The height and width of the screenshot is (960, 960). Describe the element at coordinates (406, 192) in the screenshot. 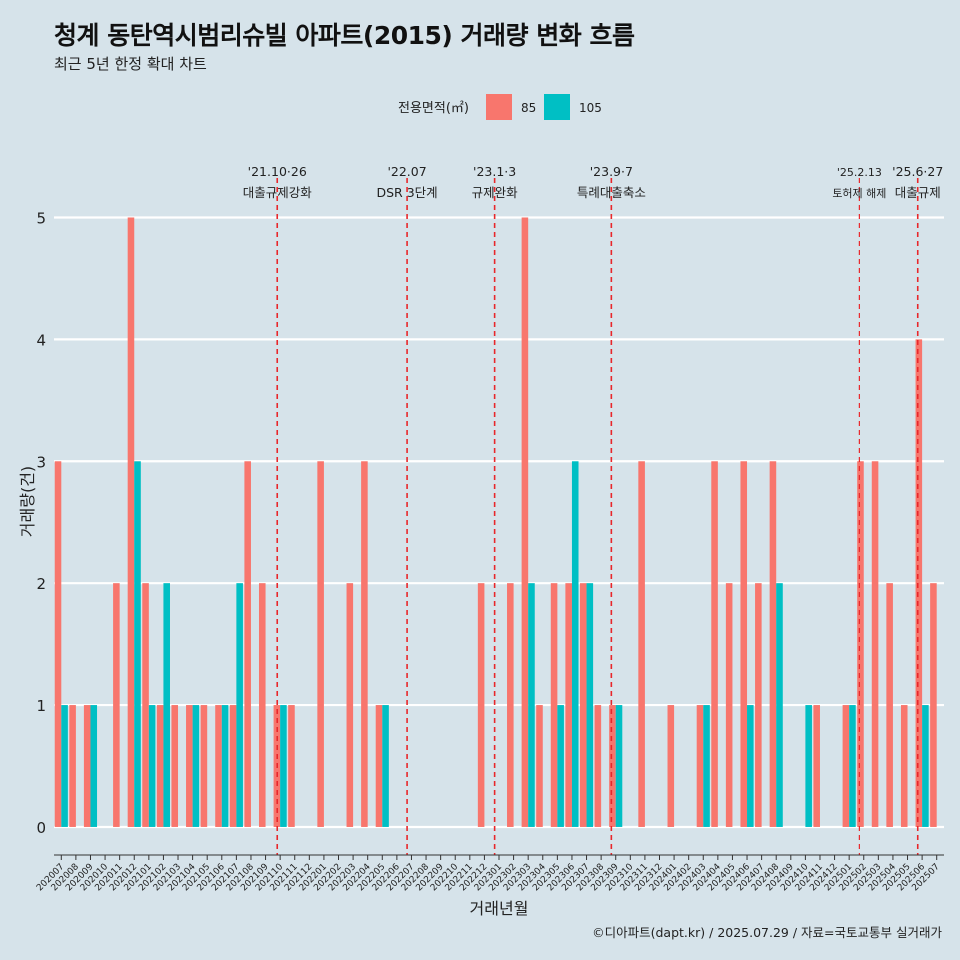

I see `event-label: DSR 3단계` at that location.